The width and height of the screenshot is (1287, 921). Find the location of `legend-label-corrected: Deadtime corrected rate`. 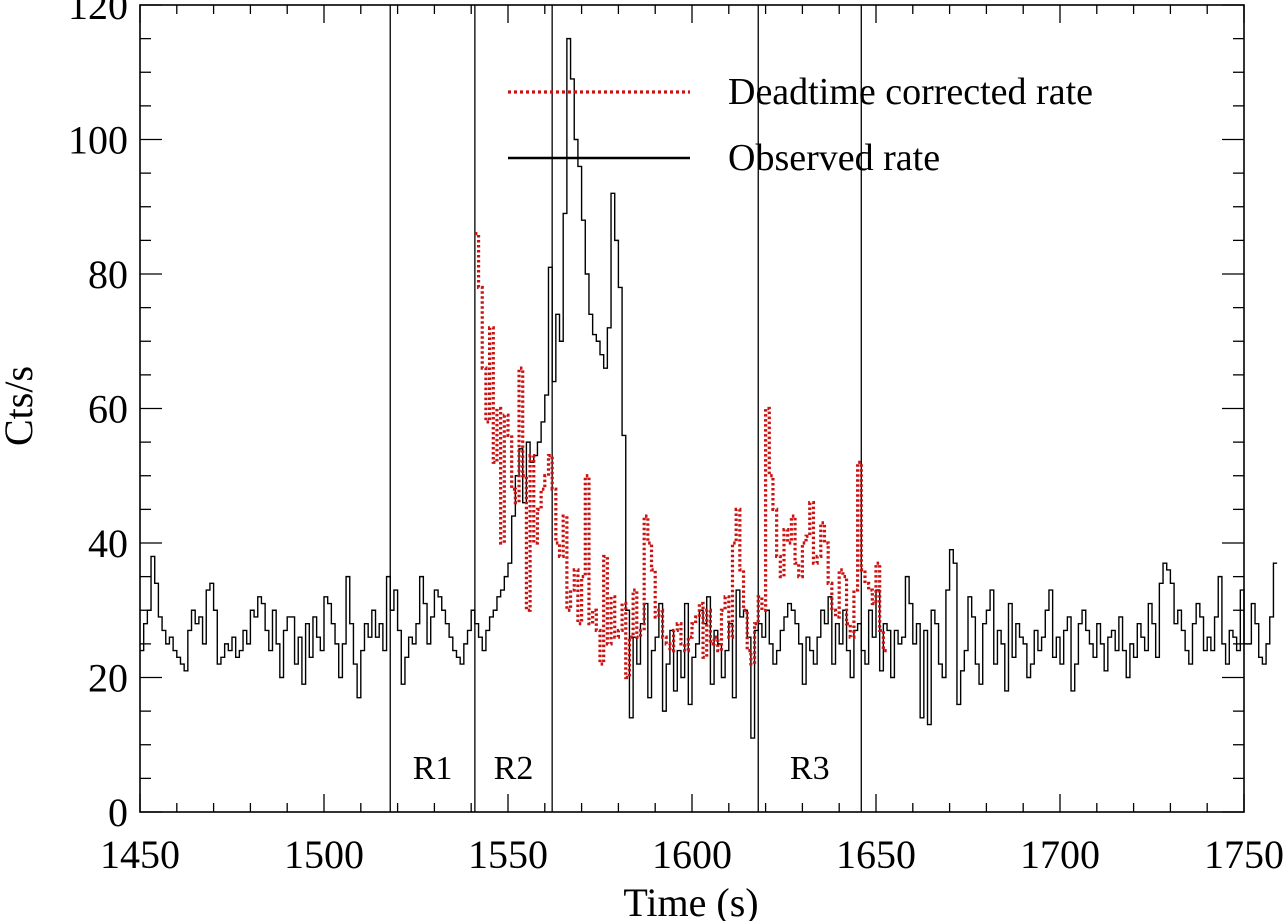

legend-label-corrected: Deadtime corrected rate is located at coordinates (910, 92).